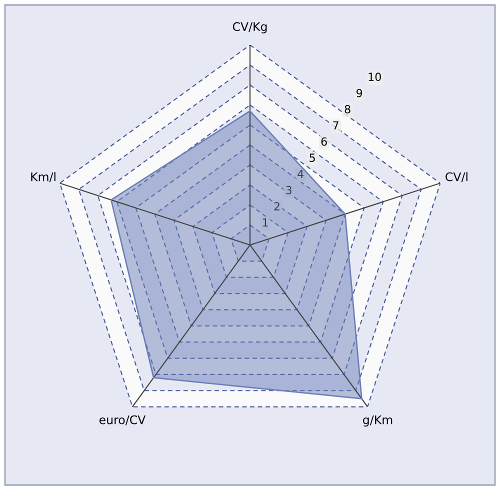 Image resolution: width=500 pixels, height=500 pixels. Describe the element at coordinates (335, 125) in the screenshot. I see `y-tick-label: 7` at that location.